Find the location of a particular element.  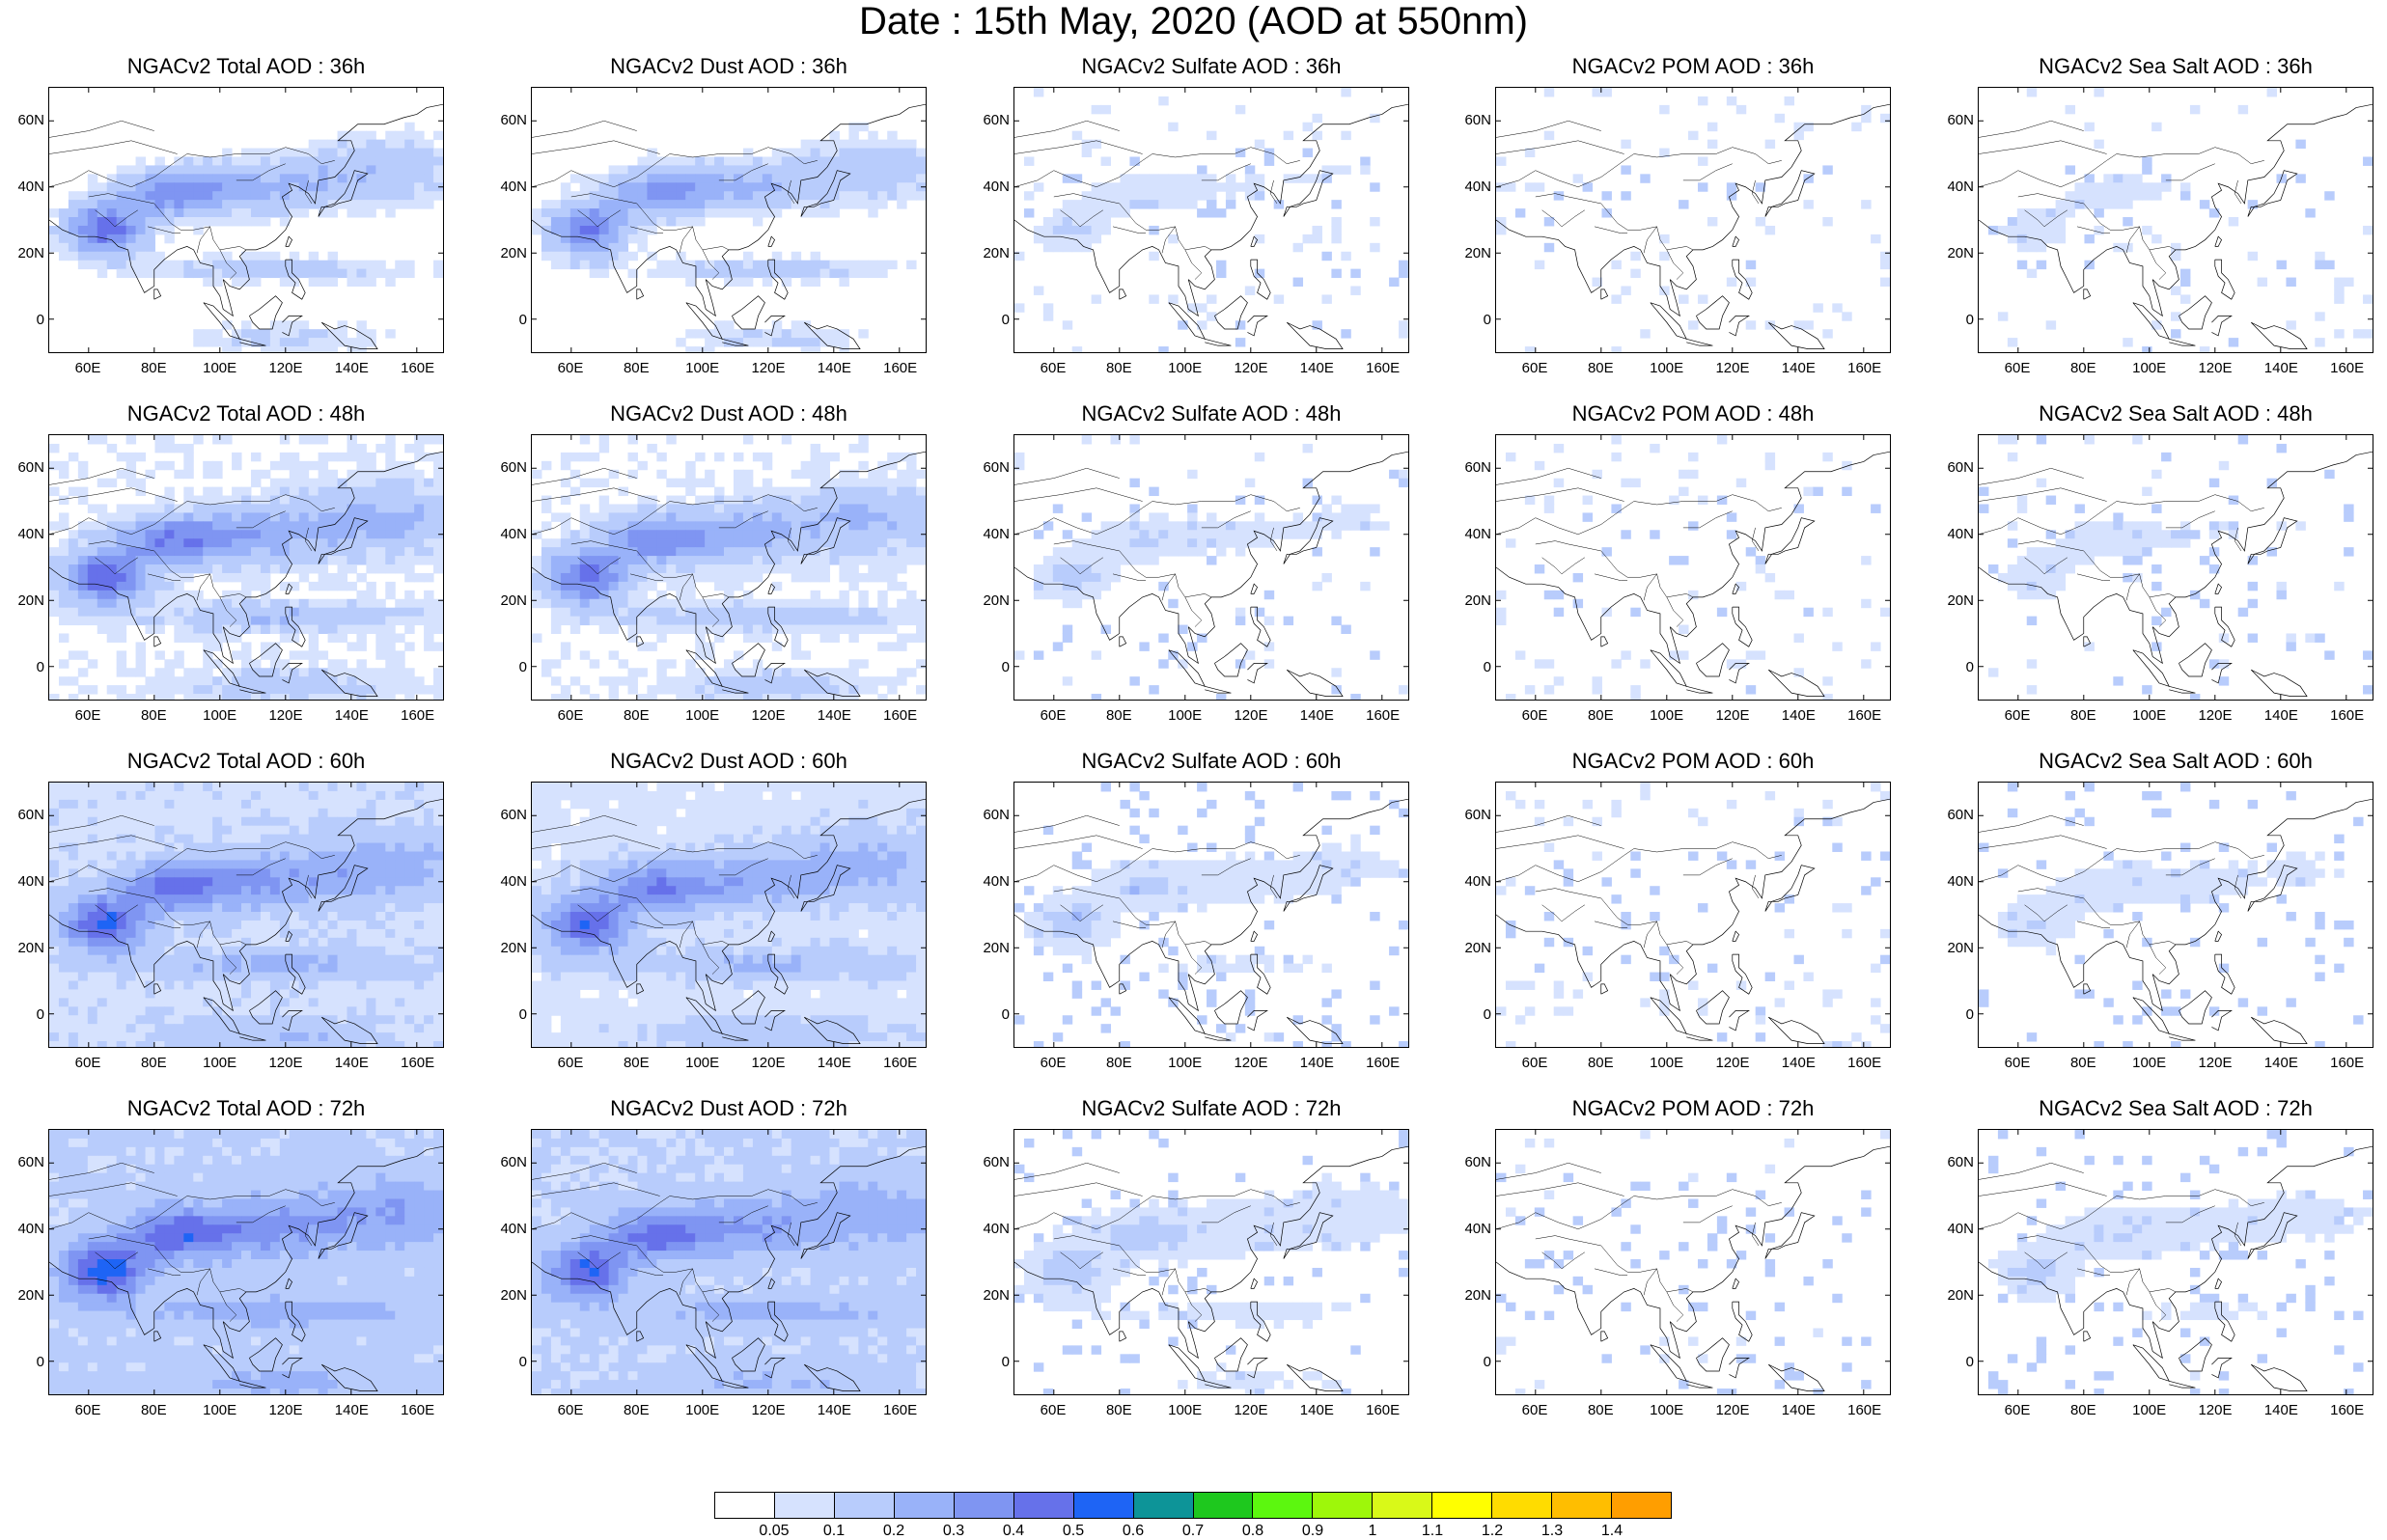

panel-title: NGACv2 Sea Salt AOD : 36h is located at coordinates (2176, 66).